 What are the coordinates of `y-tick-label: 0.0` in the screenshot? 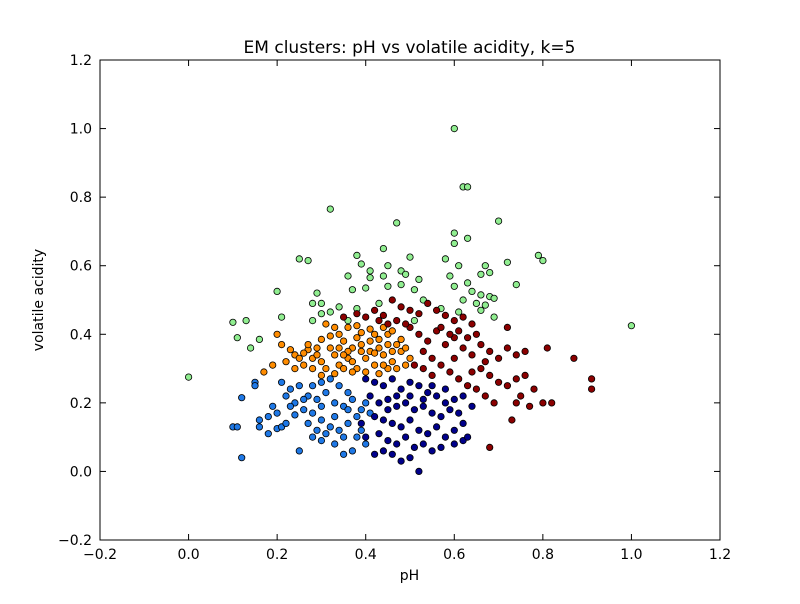 It's located at (81, 472).